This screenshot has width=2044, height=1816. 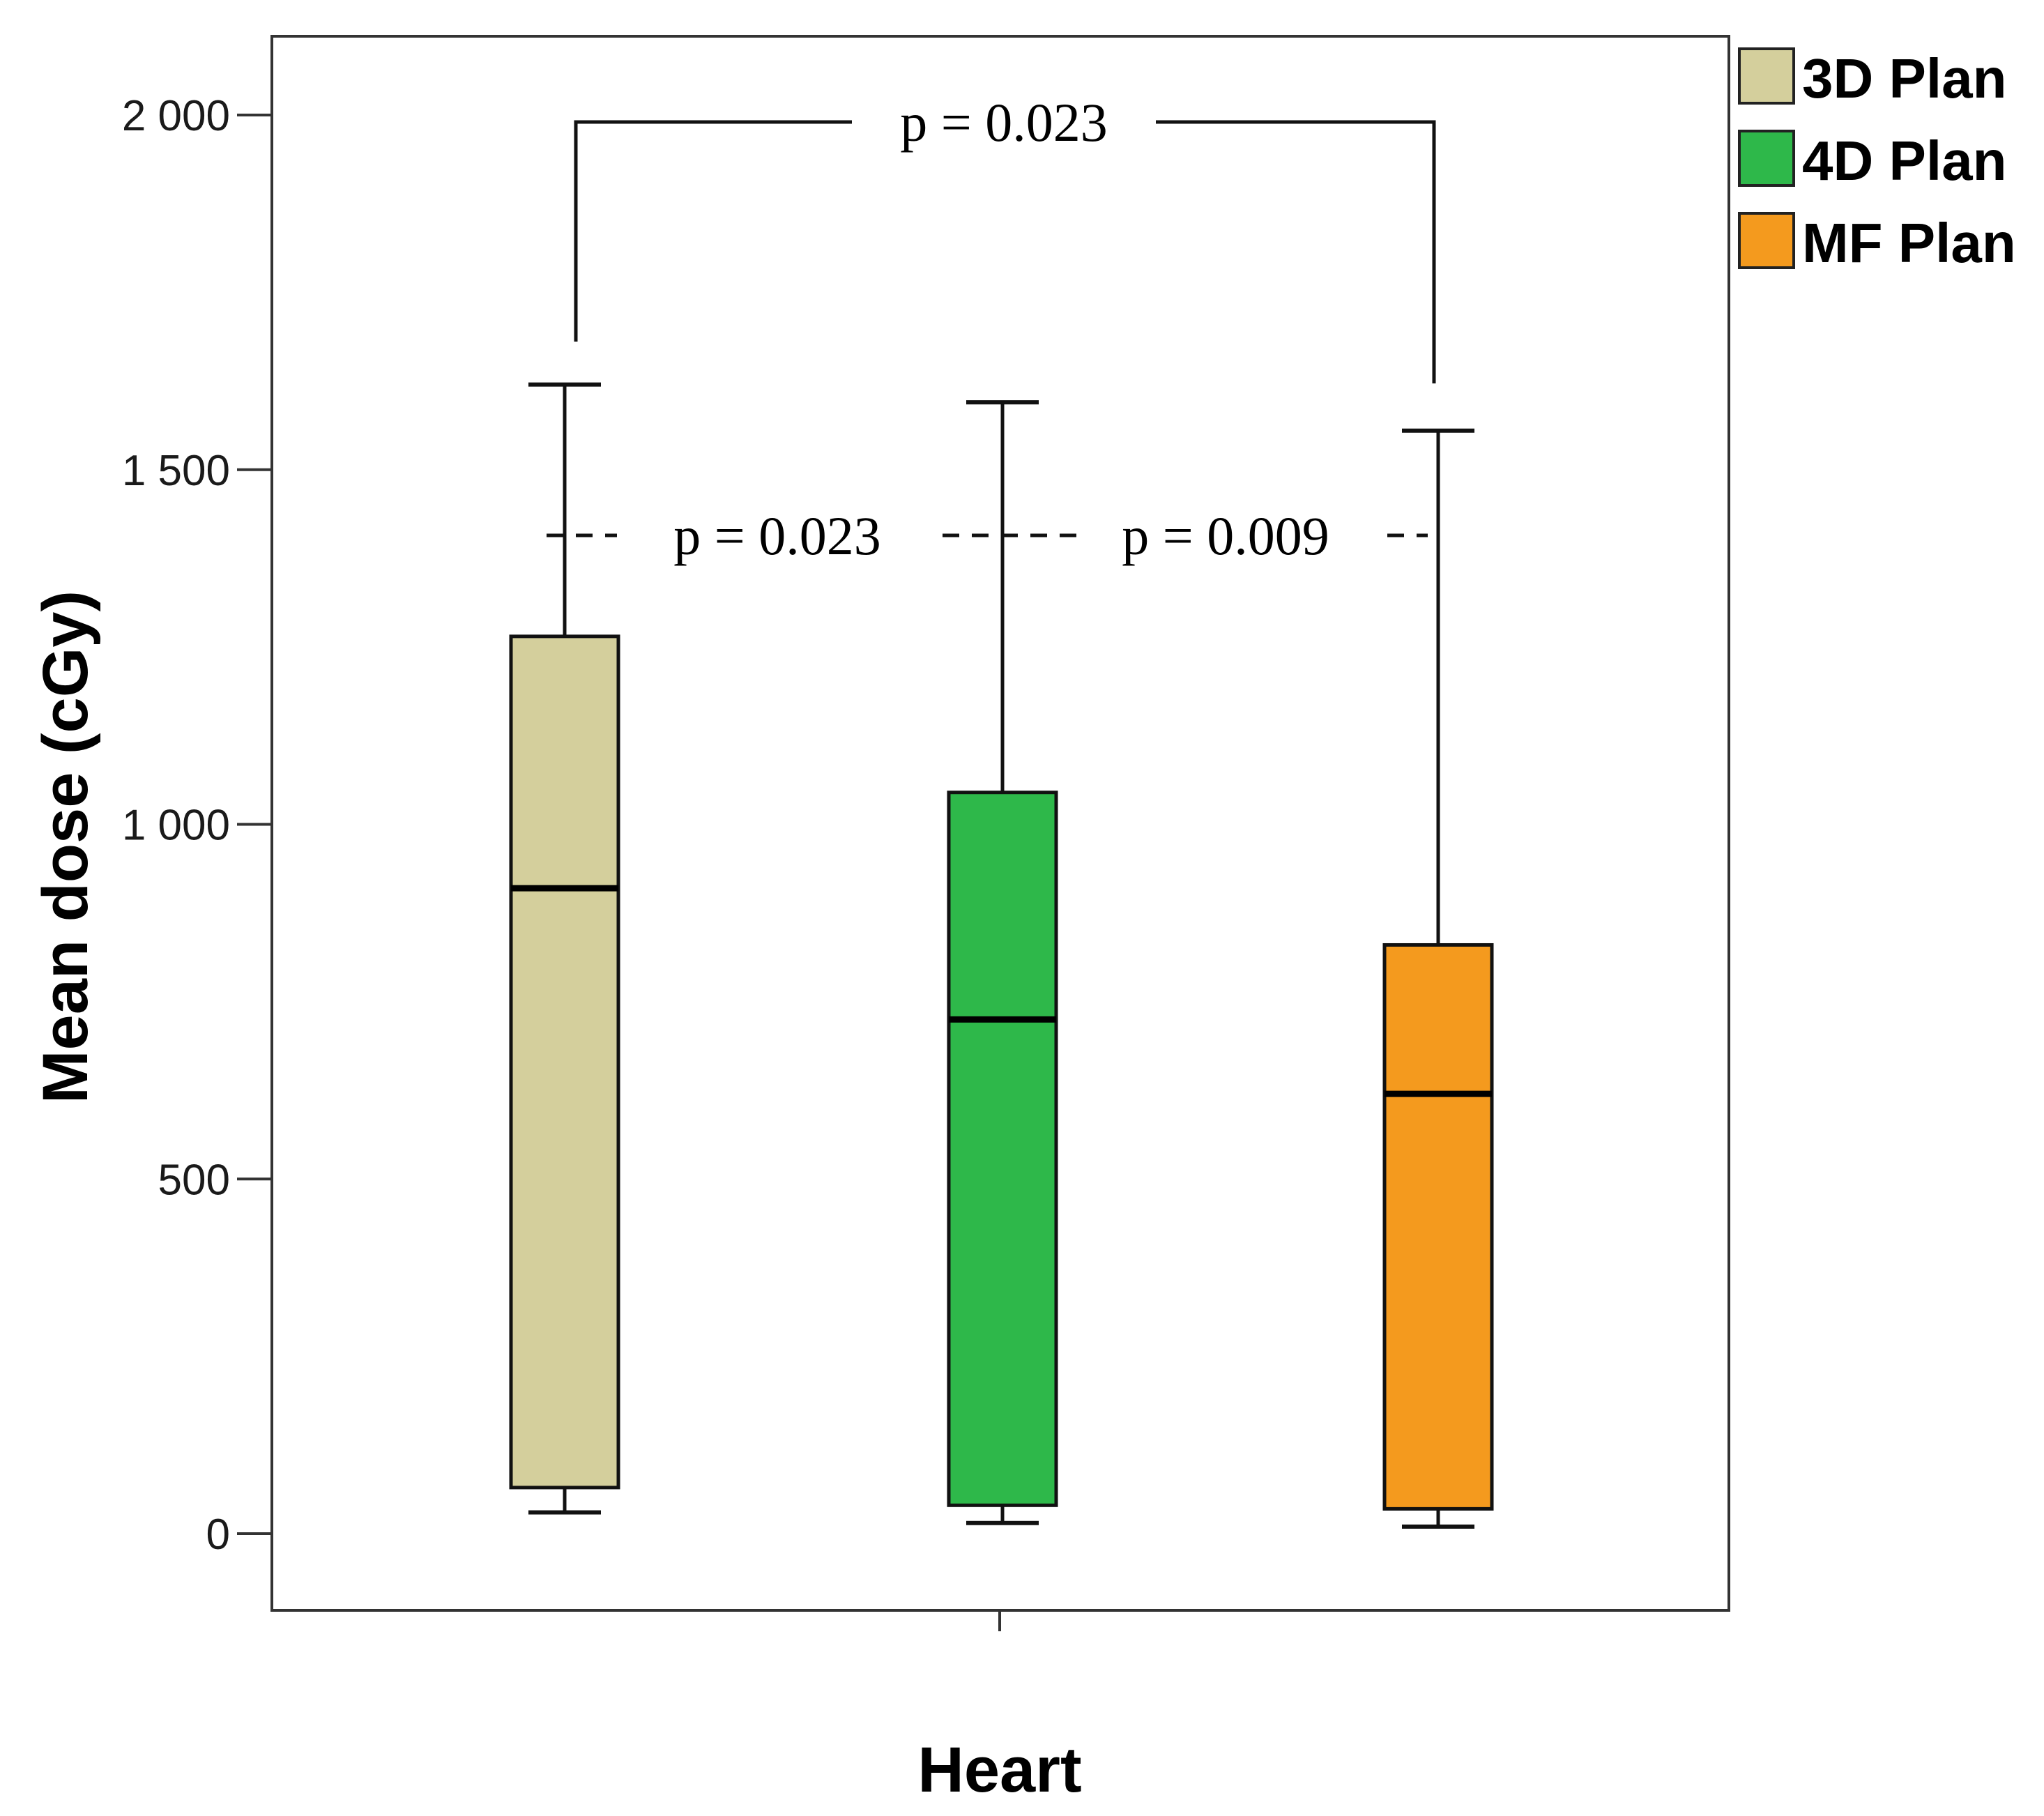 I want to click on legend-item: MF Plan, so click(x=1877, y=243).